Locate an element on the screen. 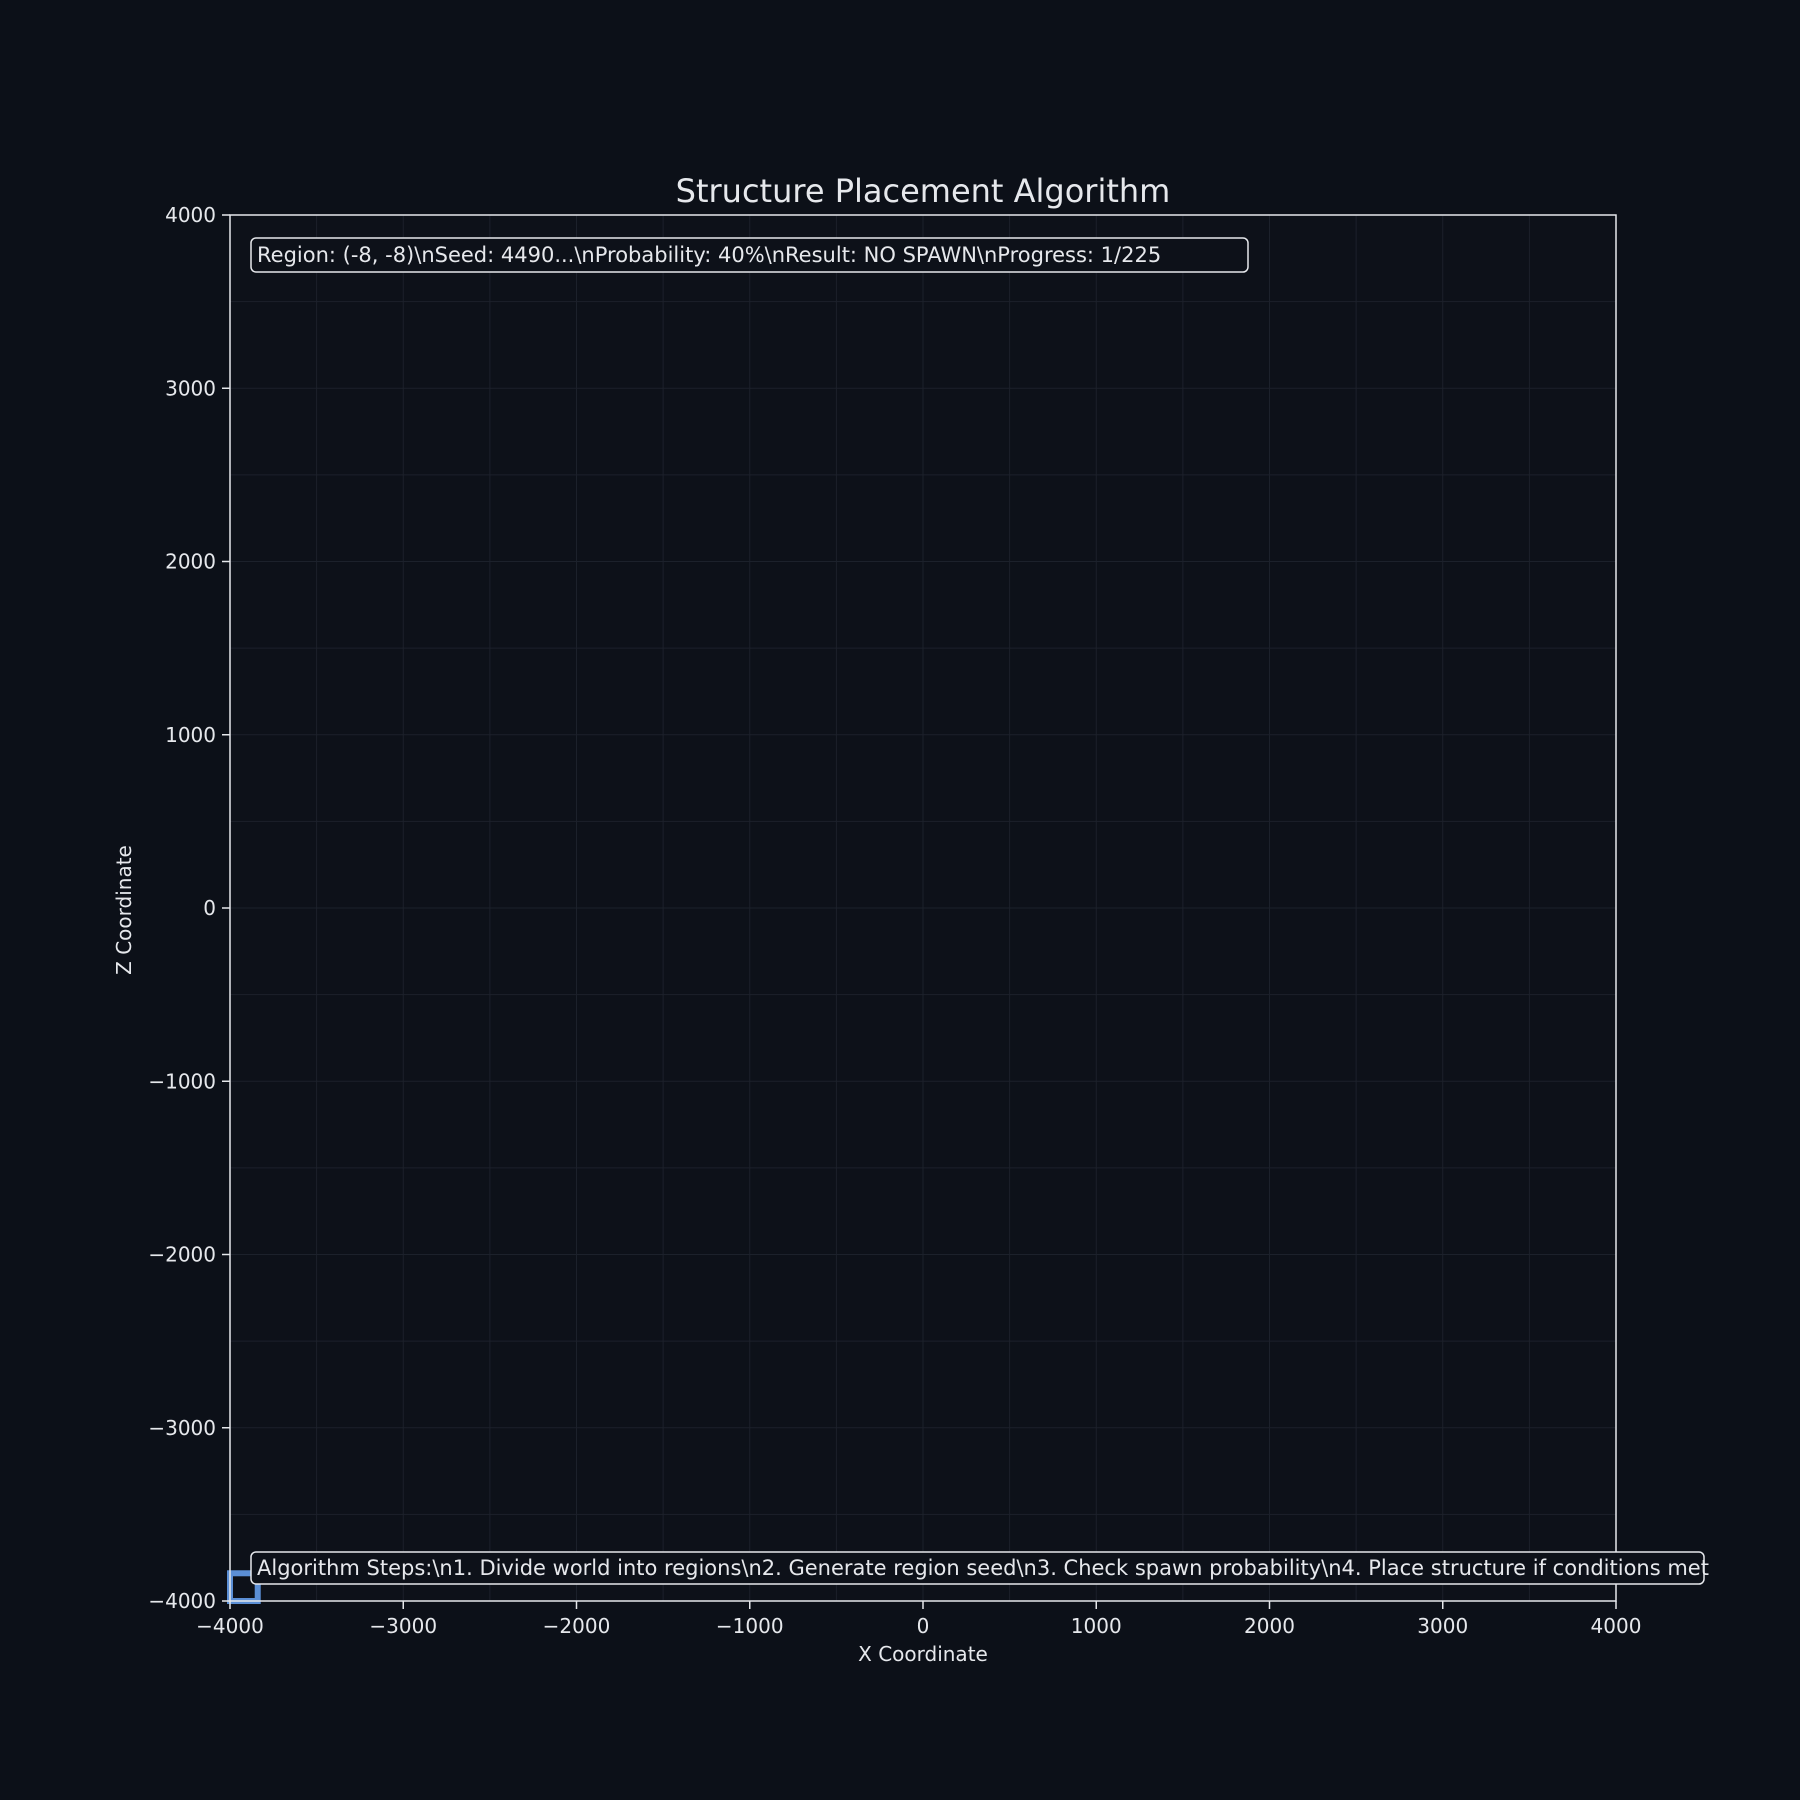  y-tick-label: 2000 is located at coordinates (190, 562).